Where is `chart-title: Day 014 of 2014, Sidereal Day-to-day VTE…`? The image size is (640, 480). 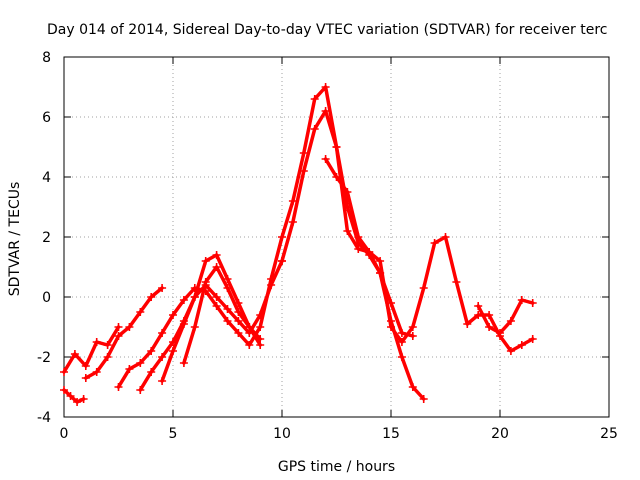
chart-title: Day 014 of 2014, Sidereal Day-to-day VTE… is located at coordinates (327, 30).